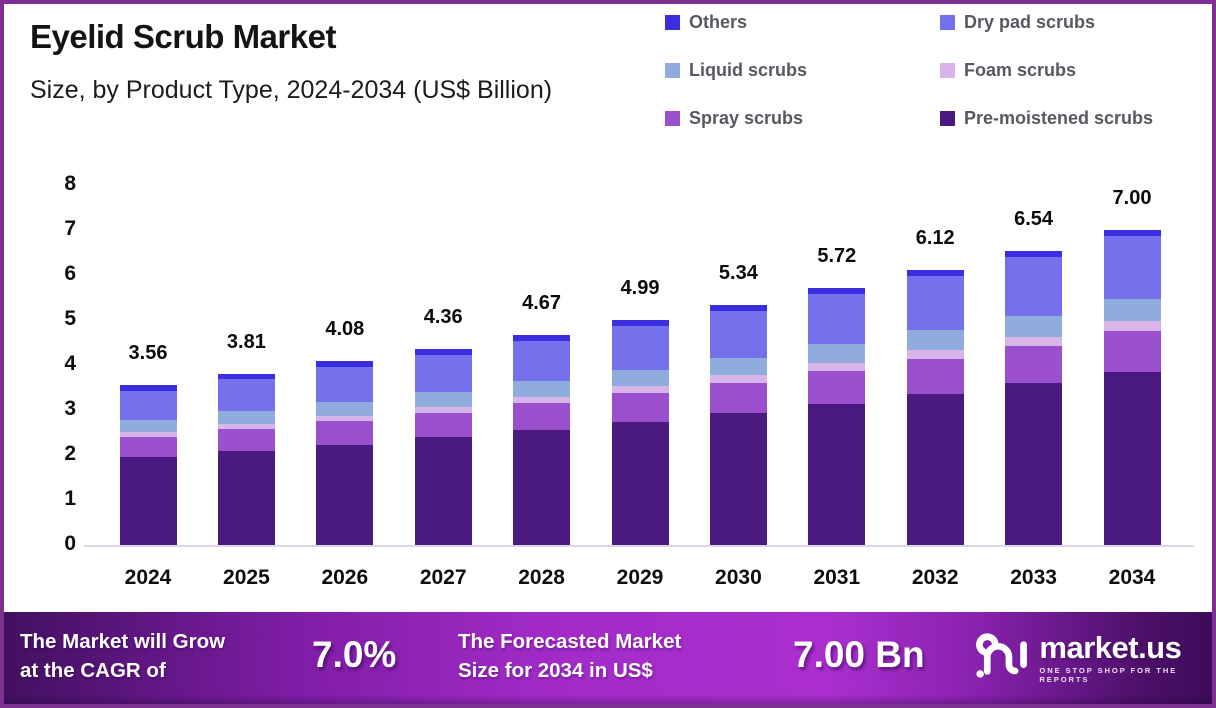  What do you see at coordinates (148, 447) in the screenshot?
I see `bar-2024-segment-spray-scrubs` at bounding box center [148, 447].